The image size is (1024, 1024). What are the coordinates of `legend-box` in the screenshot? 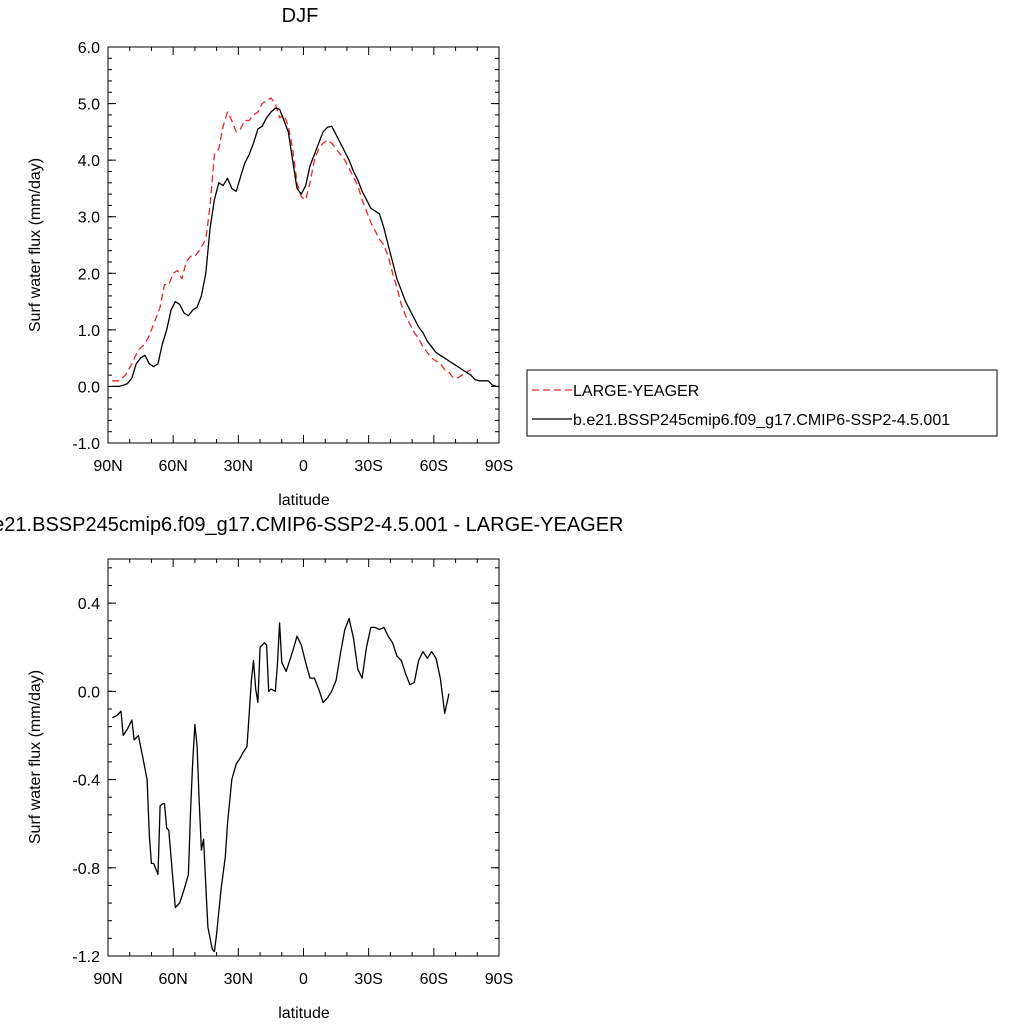 It's located at (762, 403).